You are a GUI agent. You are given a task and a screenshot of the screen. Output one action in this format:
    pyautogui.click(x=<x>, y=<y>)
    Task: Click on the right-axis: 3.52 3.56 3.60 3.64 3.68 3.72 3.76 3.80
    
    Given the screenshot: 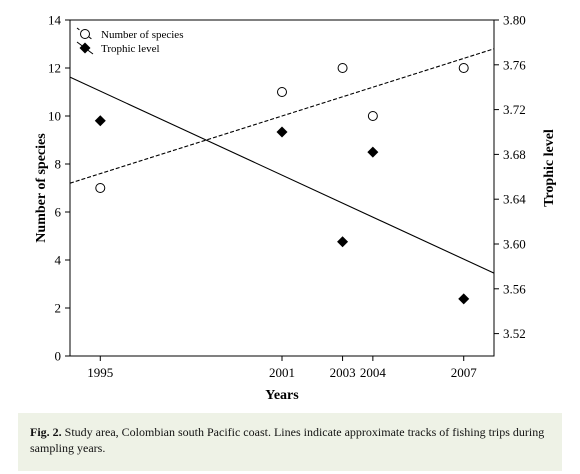 What is the action you would take?
    pyautogui.click(x=510, y=177)
    